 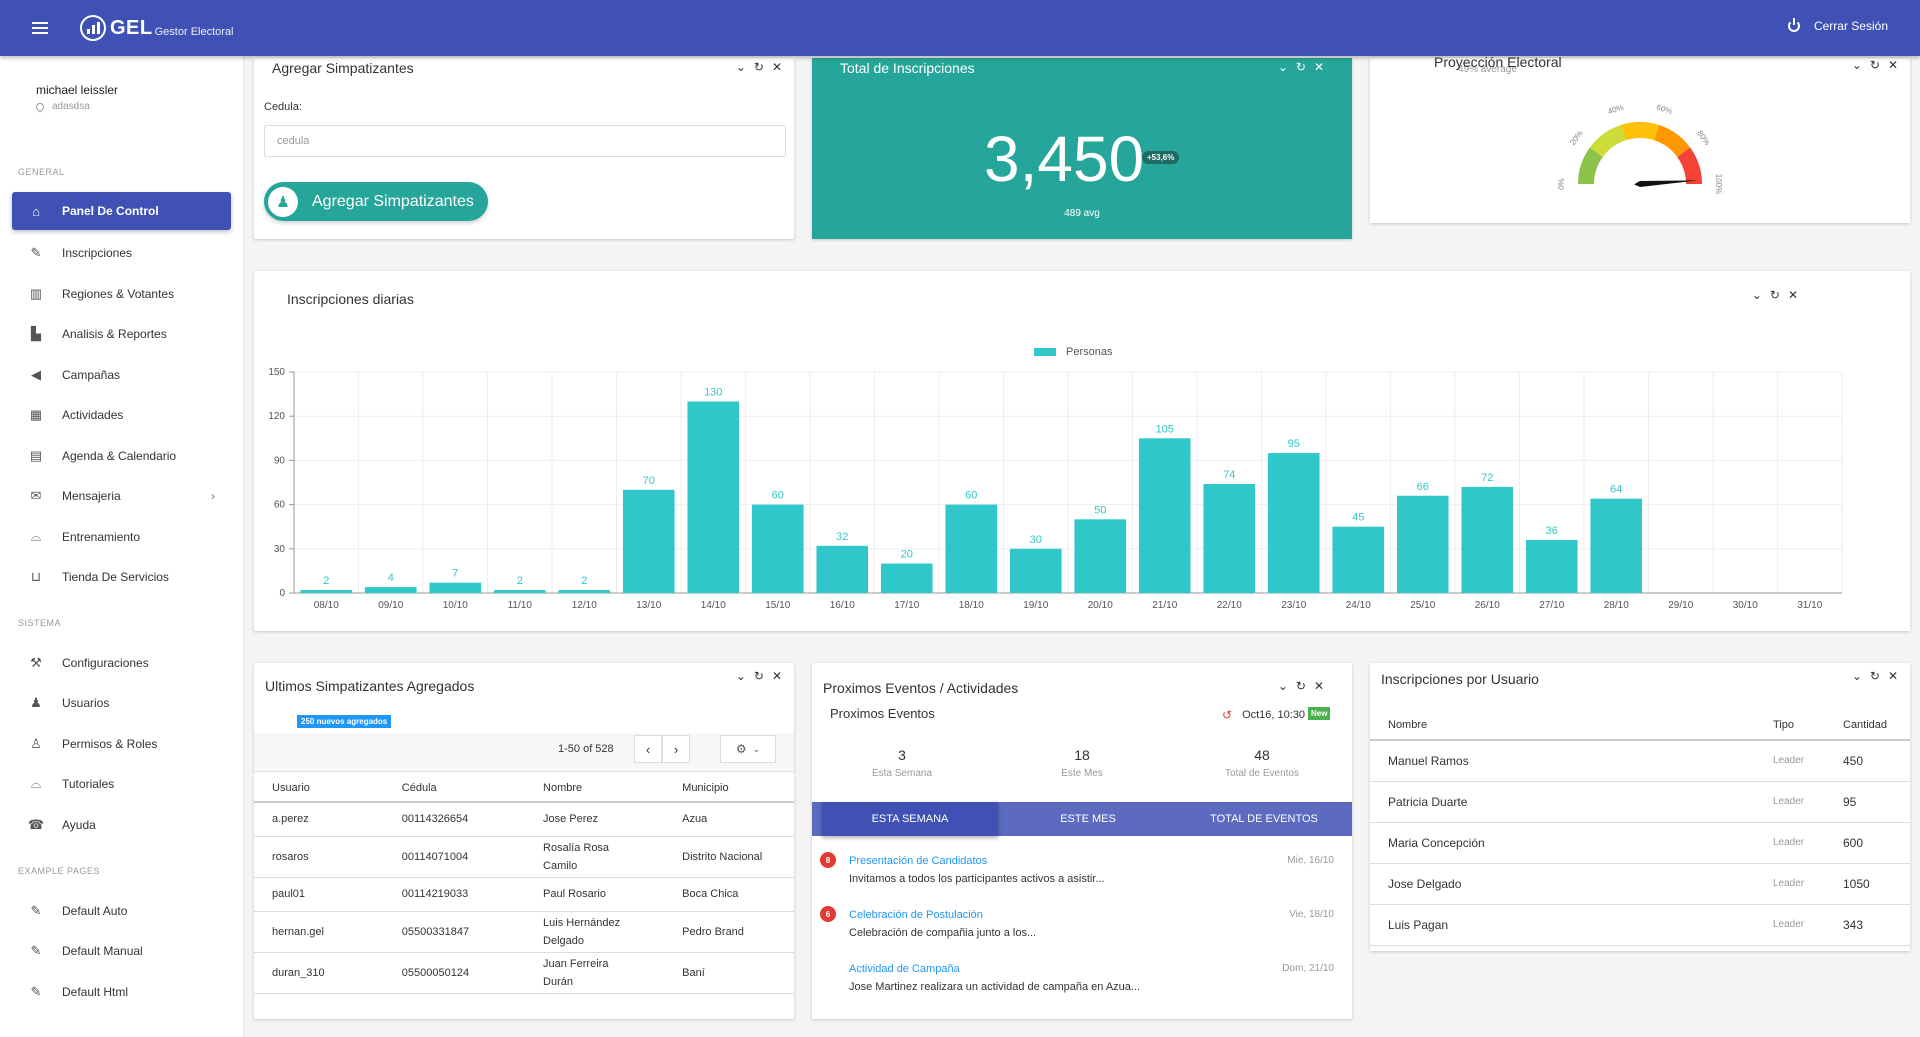 I want to click on sidebar-item-campanas: ◀ Campañas, so click(x=121, y=375).